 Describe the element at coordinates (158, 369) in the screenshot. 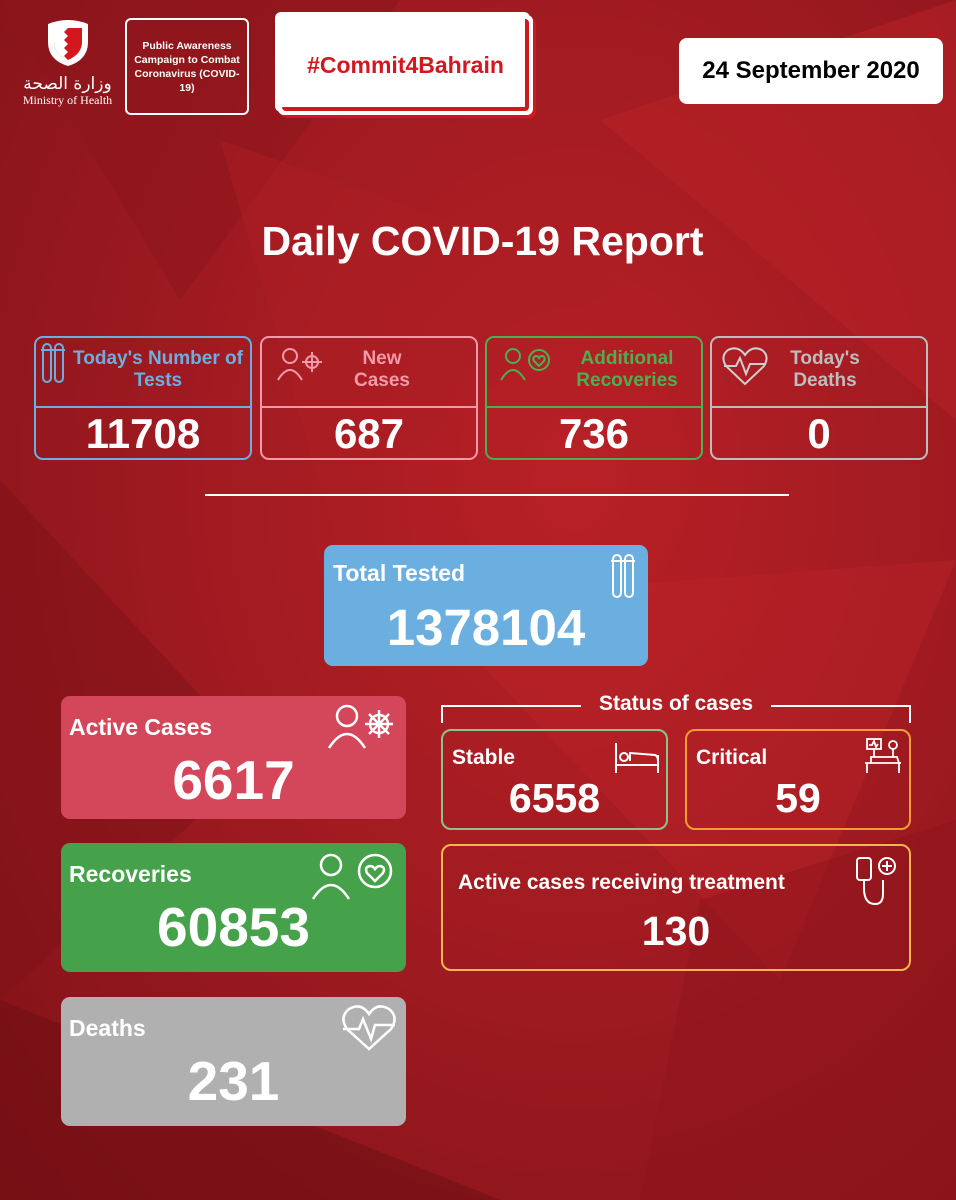

I see `stat-label-tests: Today's Number of Tests` at that location.